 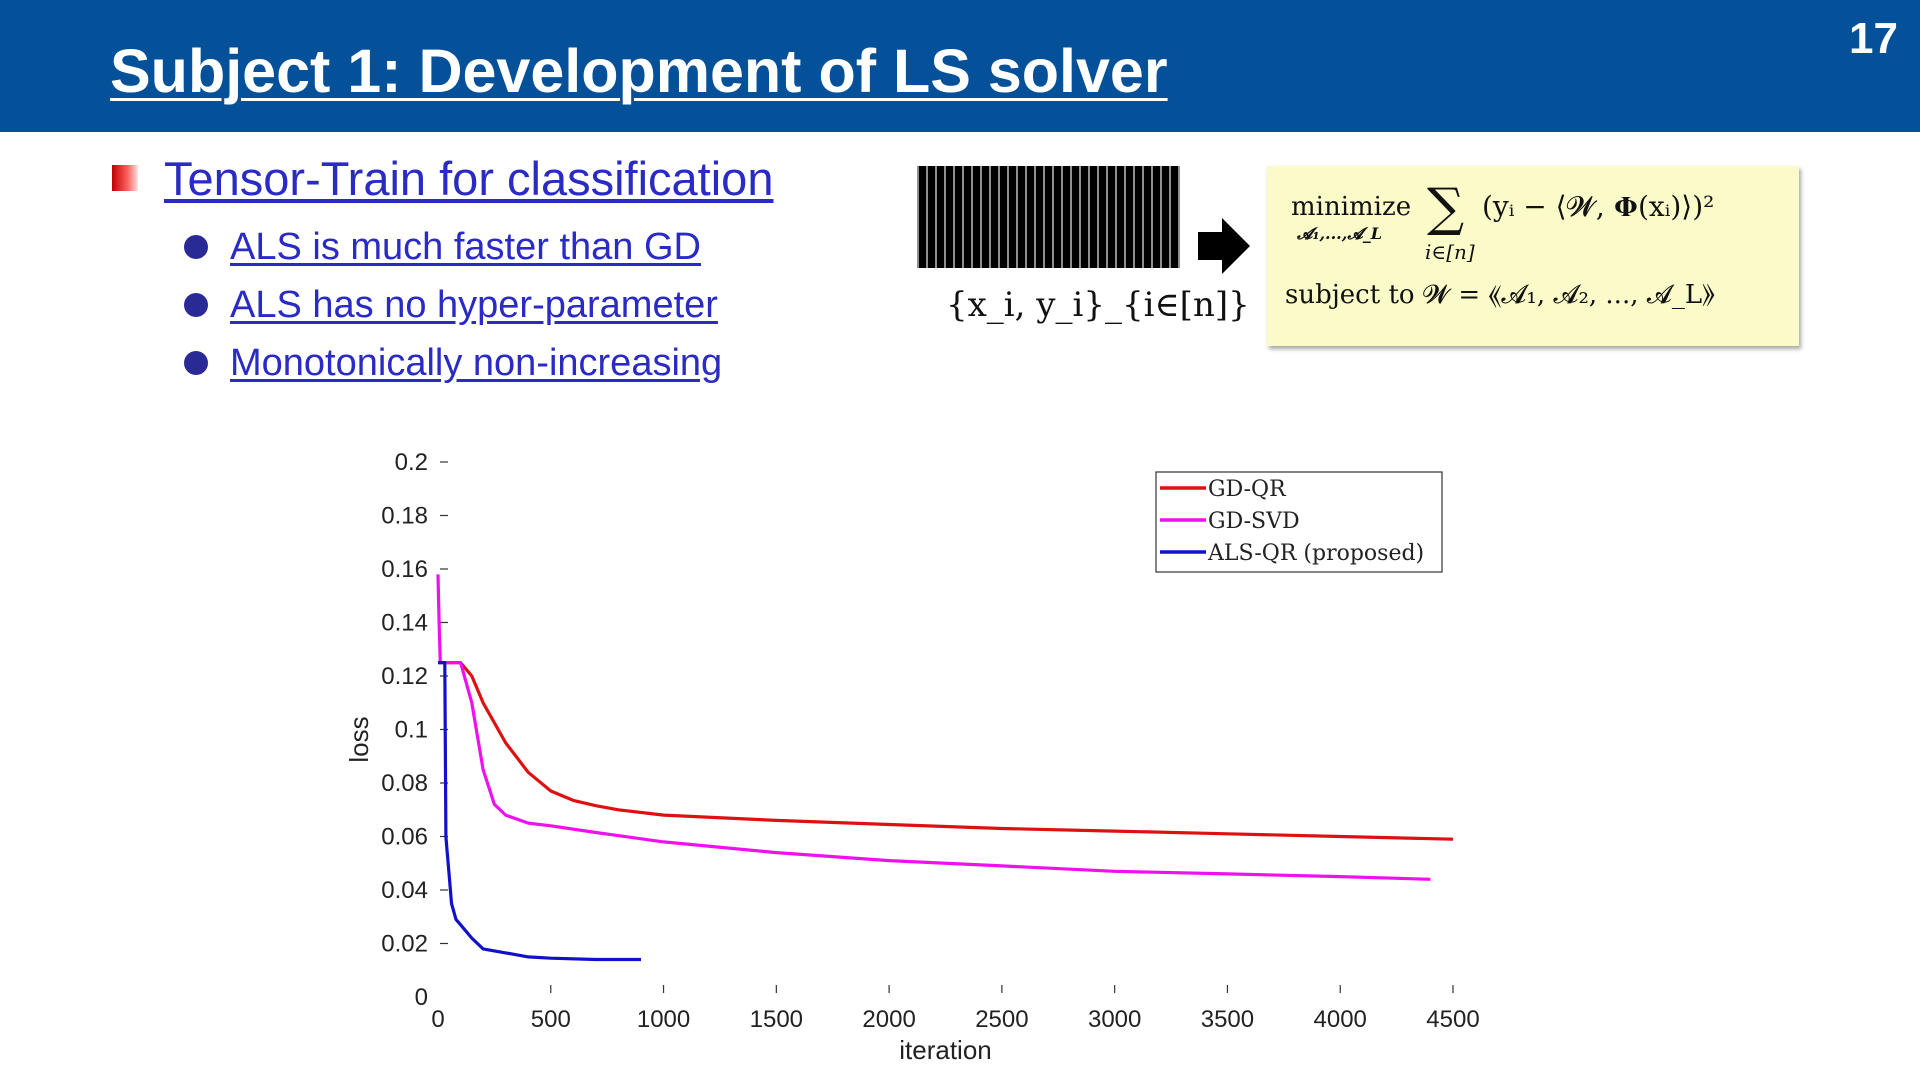 I want to click on formula-sum-sub: i∈[n], so click(x=1450, y=252).